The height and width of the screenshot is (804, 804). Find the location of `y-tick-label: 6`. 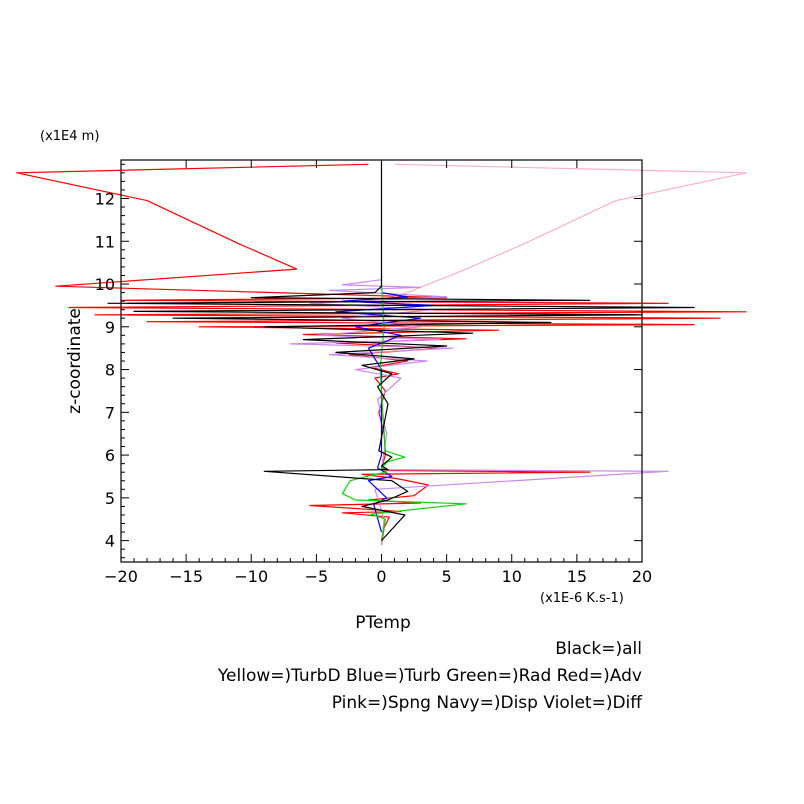

y-tick-label: 6 is located at coordinates (110, 455).